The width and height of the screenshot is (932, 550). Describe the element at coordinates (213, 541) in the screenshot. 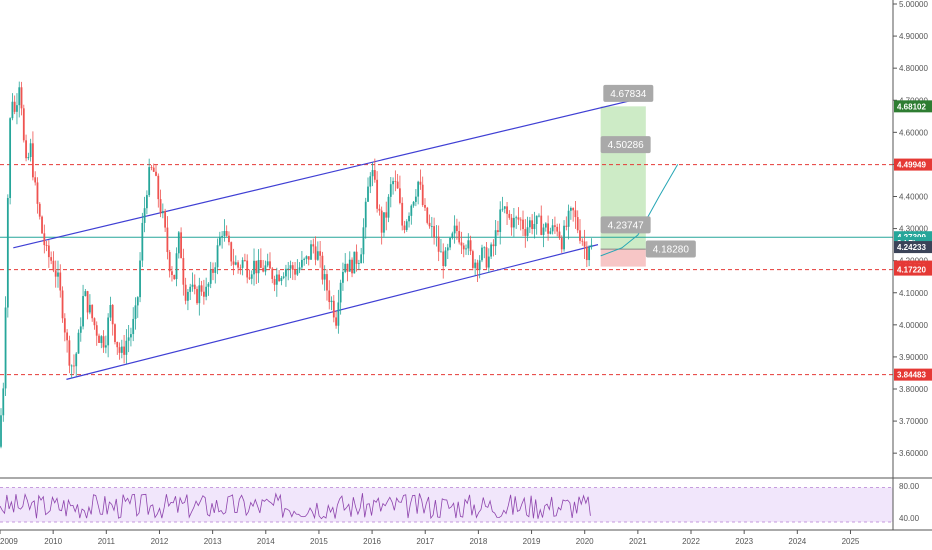

I see `time-tick-label: 2013` at that location.